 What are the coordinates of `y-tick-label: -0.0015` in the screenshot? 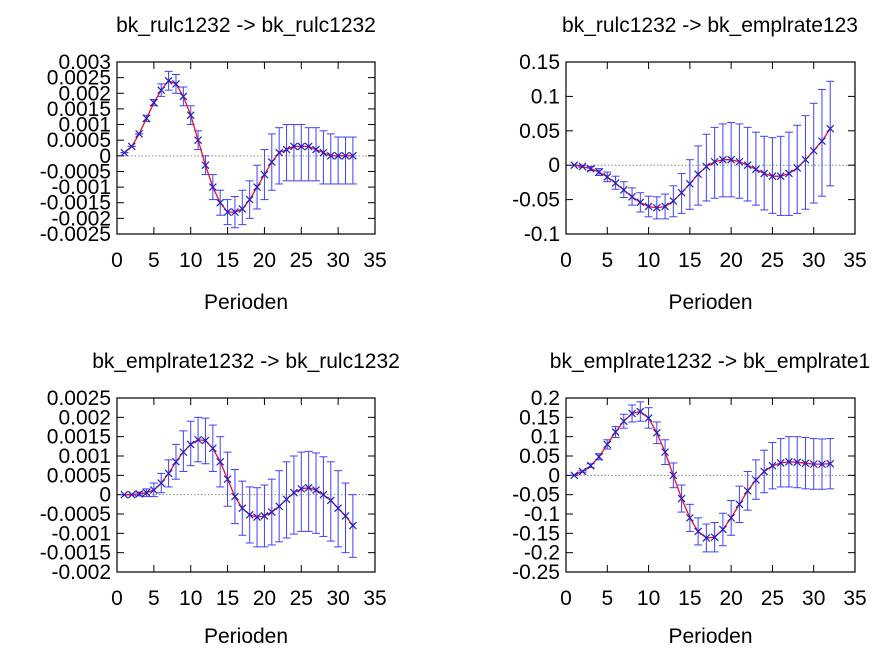 It's located at (75, 203).